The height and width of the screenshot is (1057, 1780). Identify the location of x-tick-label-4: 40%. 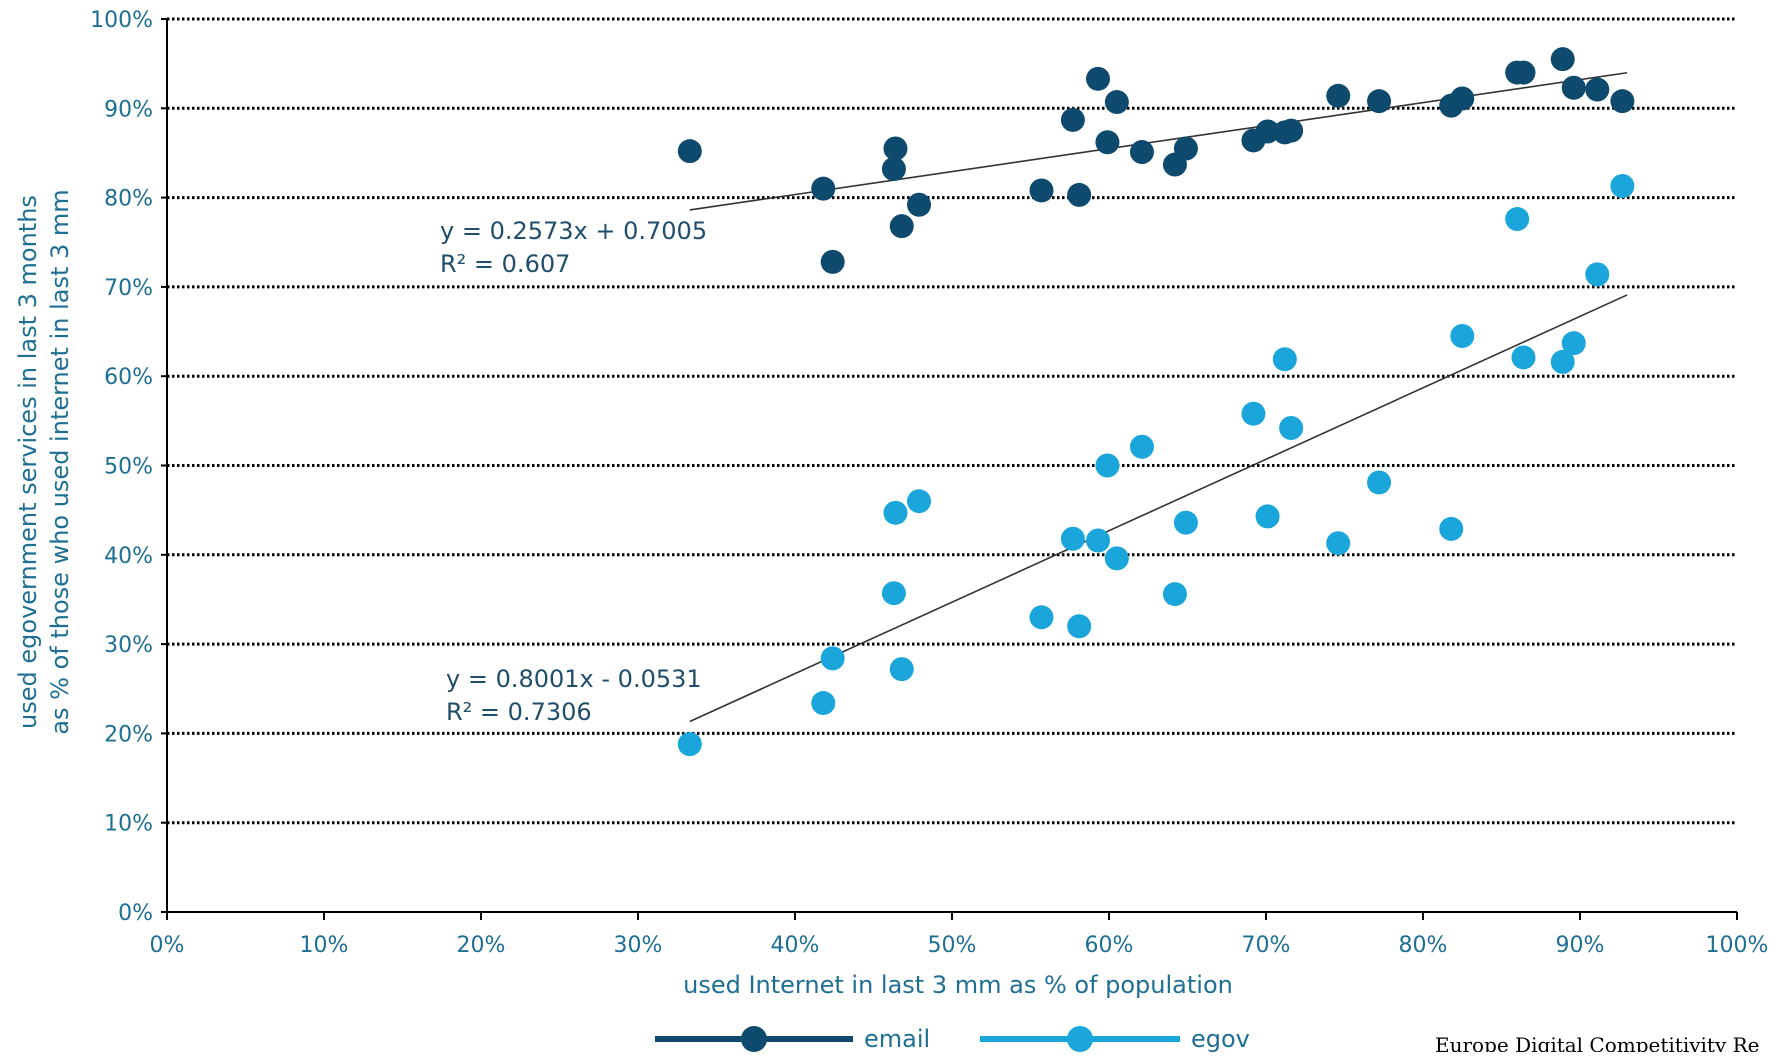
(795, 945).